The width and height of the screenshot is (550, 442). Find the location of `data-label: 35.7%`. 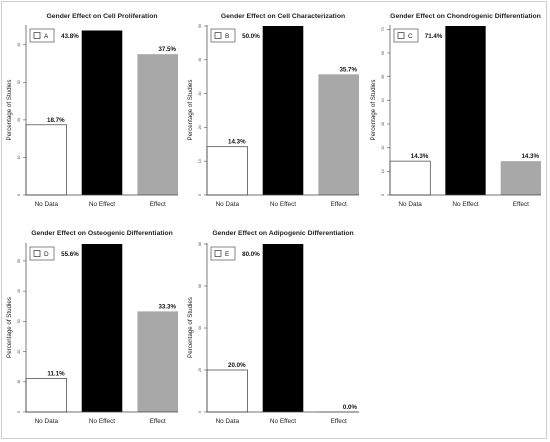

data-label: 35.7% is located at coordinates (348, 69).